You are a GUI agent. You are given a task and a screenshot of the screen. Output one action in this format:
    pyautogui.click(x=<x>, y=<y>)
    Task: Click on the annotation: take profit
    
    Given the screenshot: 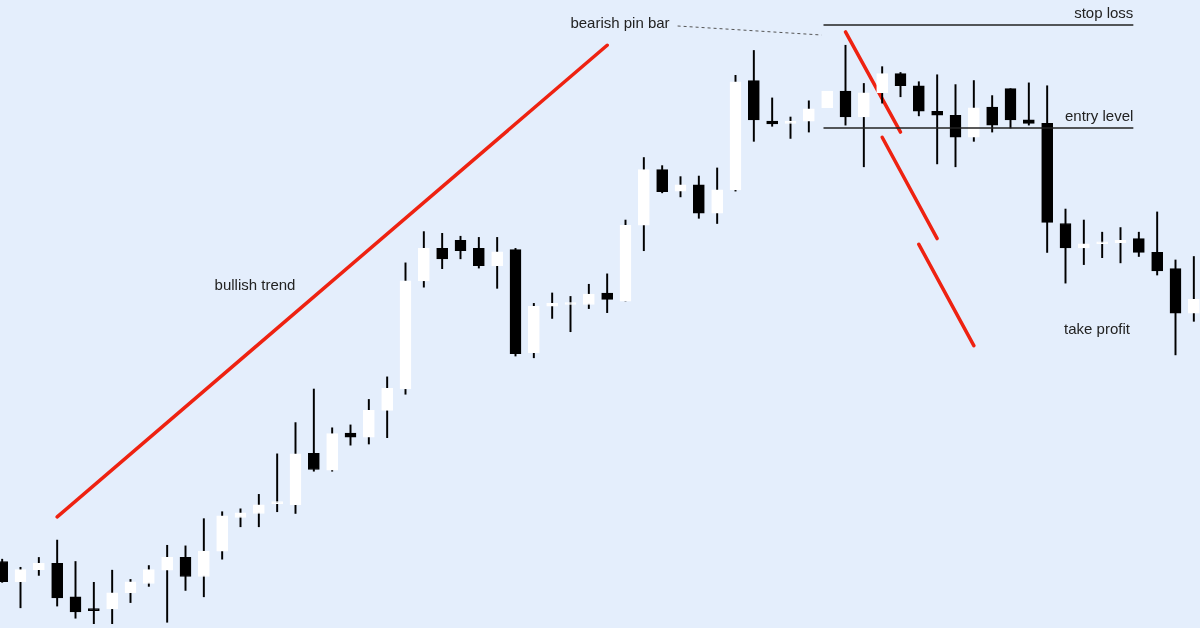 What is the action you would take?
    pyautogui.click(x=1097, y=329)
    